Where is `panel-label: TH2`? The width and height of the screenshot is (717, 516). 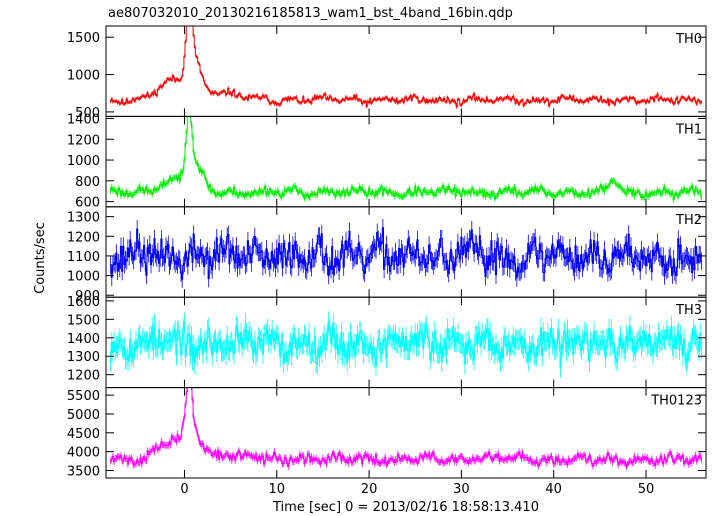 panel-label: TH2 is located at coordinates (688, 220).